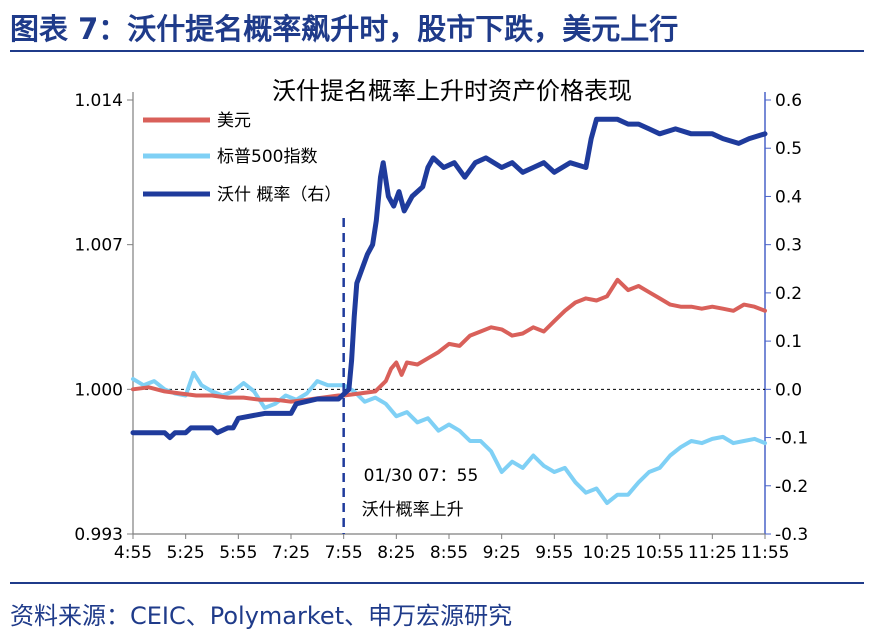 Image resolution: width=874 pixels, height=640 pixels. Describe the element at coordinates (234, 121) in the screenshot. I see `legend-label-0: 美元` at that location.